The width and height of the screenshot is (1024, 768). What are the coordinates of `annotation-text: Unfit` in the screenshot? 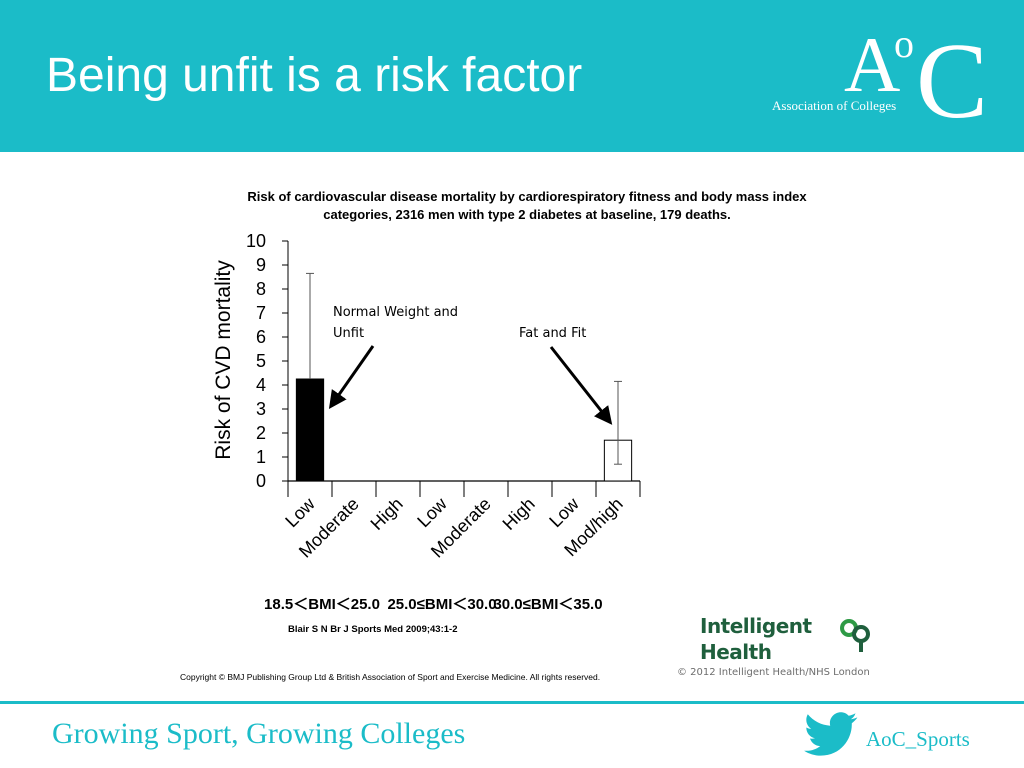 It's located at (348, 333).